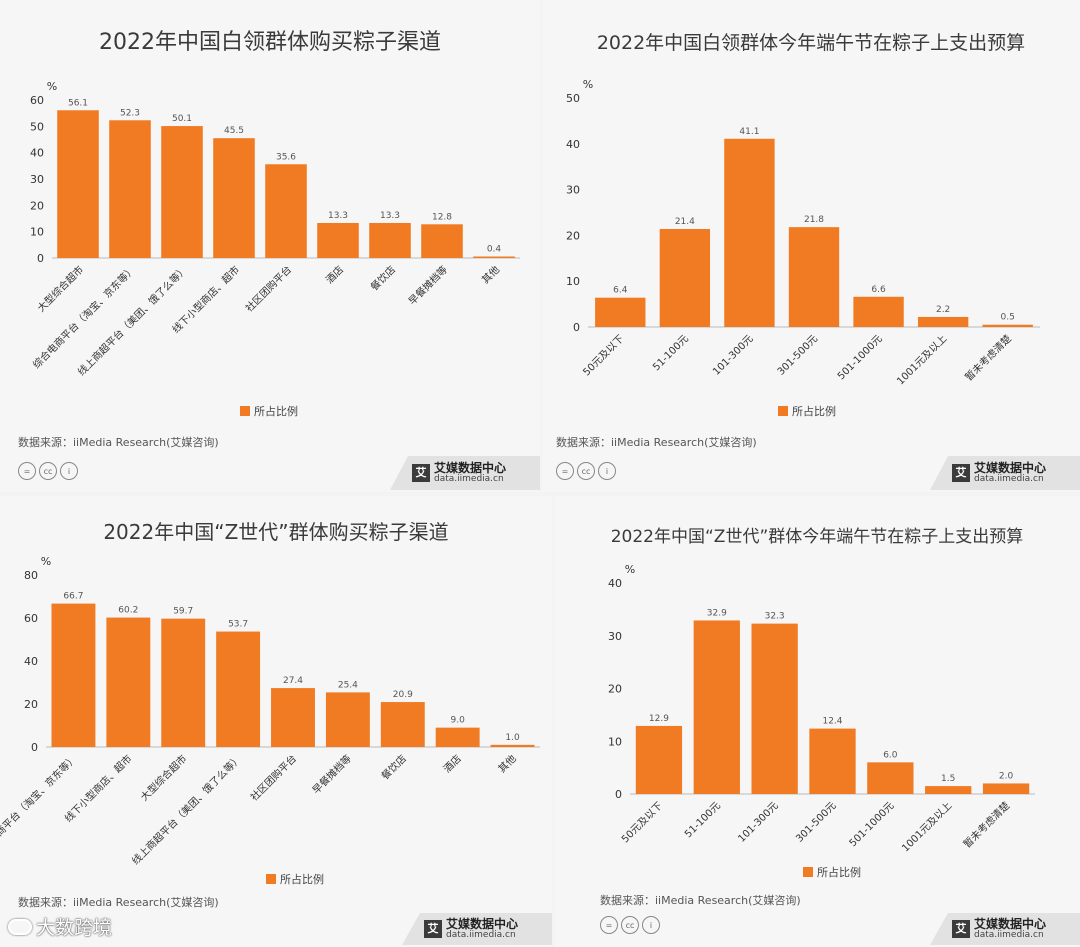 This screenshot has height=947, width=1080. I want to click on data-label: 6.4, so click(620, 291).